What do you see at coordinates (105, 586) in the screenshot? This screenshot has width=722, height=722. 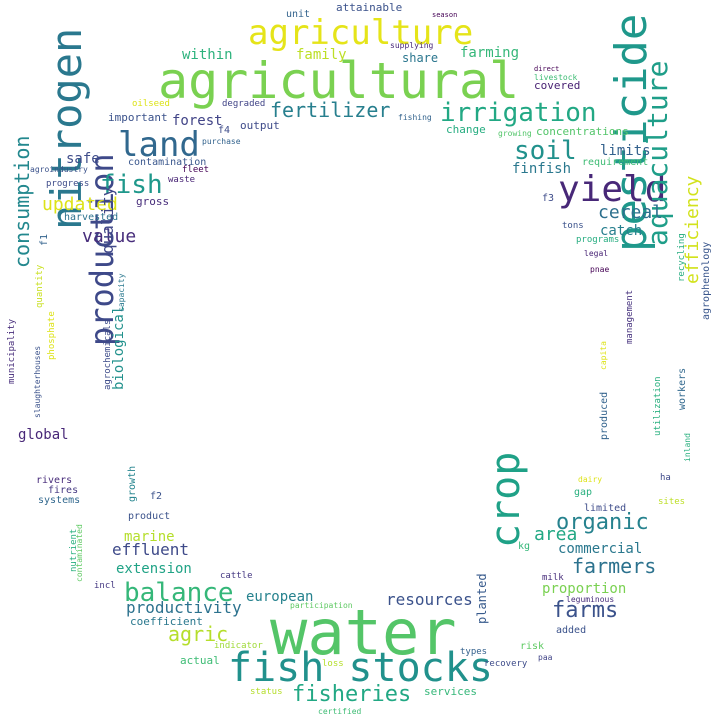 I see `word-incl: incl` at bounding box center [105, 586].